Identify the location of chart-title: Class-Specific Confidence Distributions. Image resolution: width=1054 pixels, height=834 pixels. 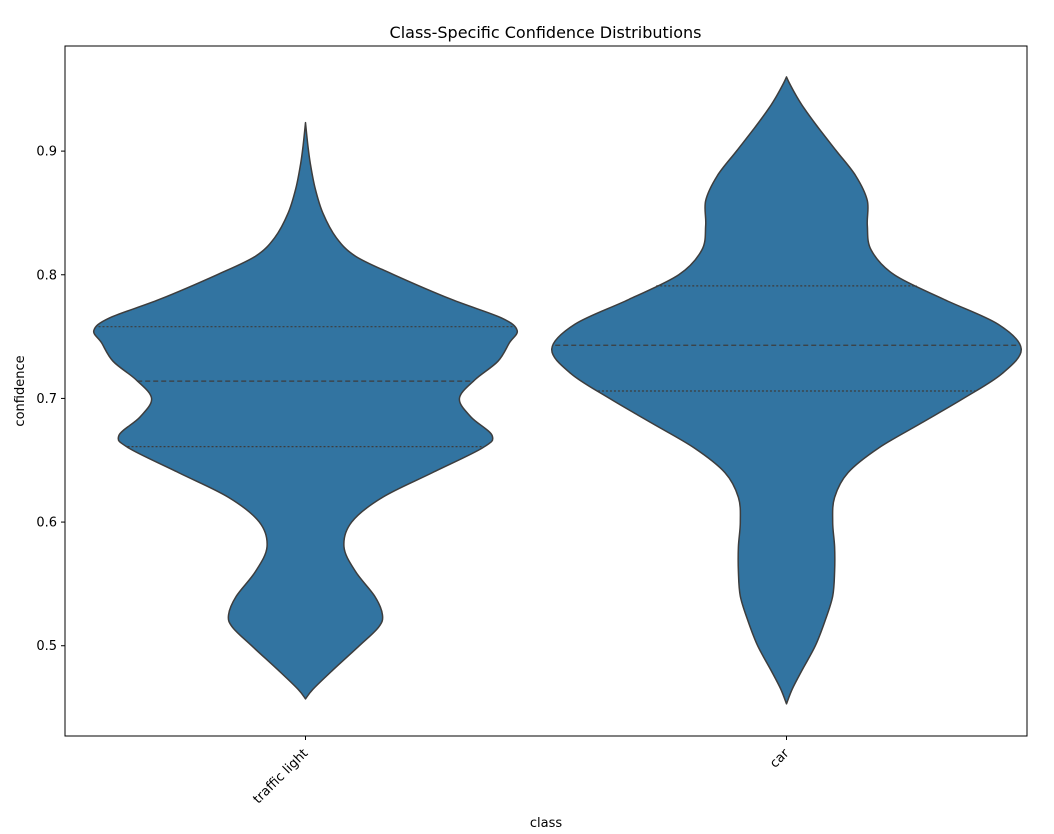
(546, 32).